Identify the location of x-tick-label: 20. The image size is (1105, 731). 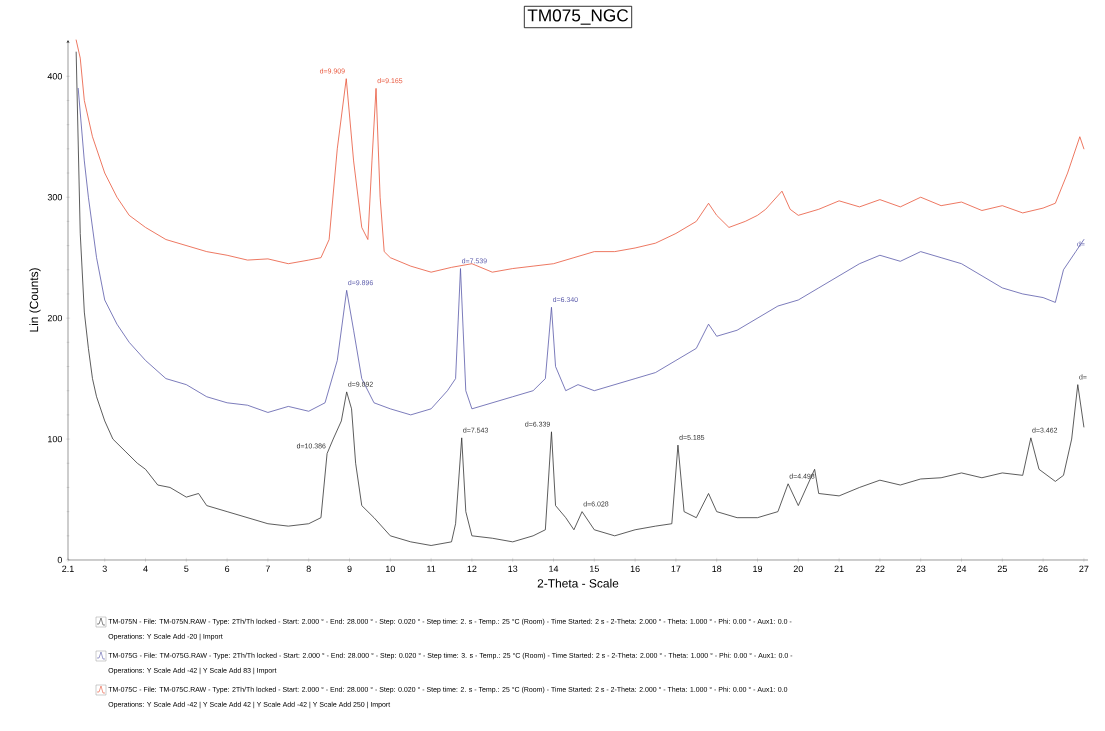
(798, 568).